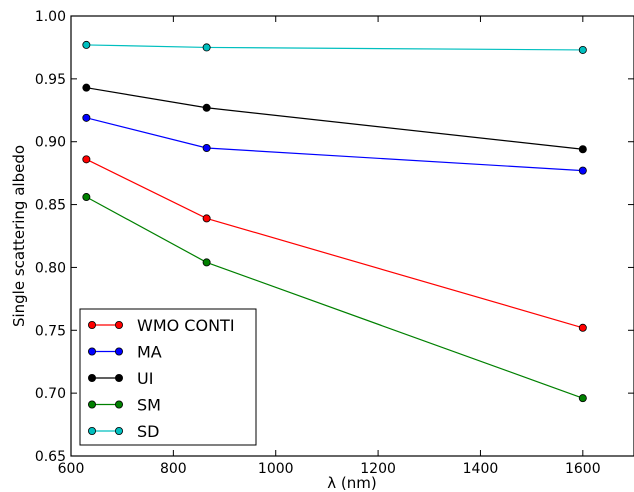 The image size is (634, 492). I want to click on legend-entry: SD, so click(123, 431).